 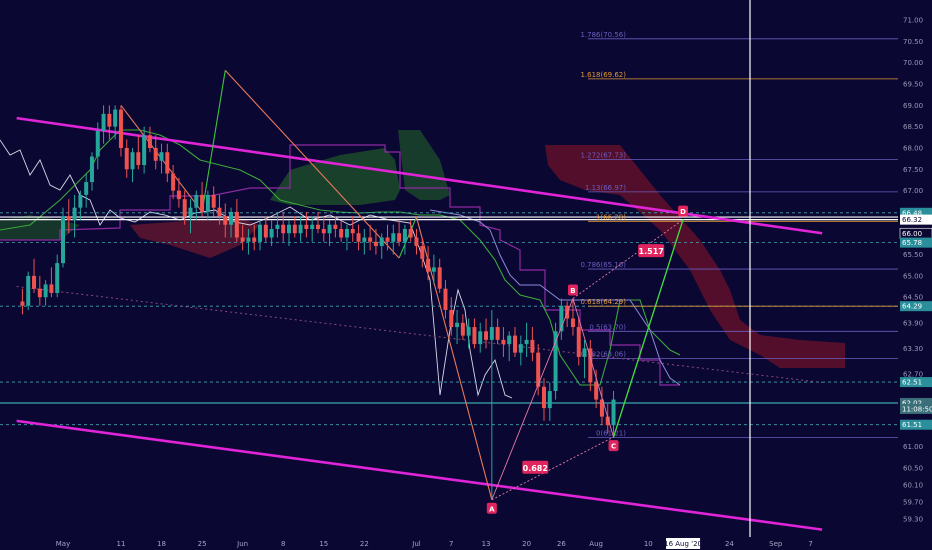 I want to click on x-tick-label: Jul, so click(x=416, y=544).